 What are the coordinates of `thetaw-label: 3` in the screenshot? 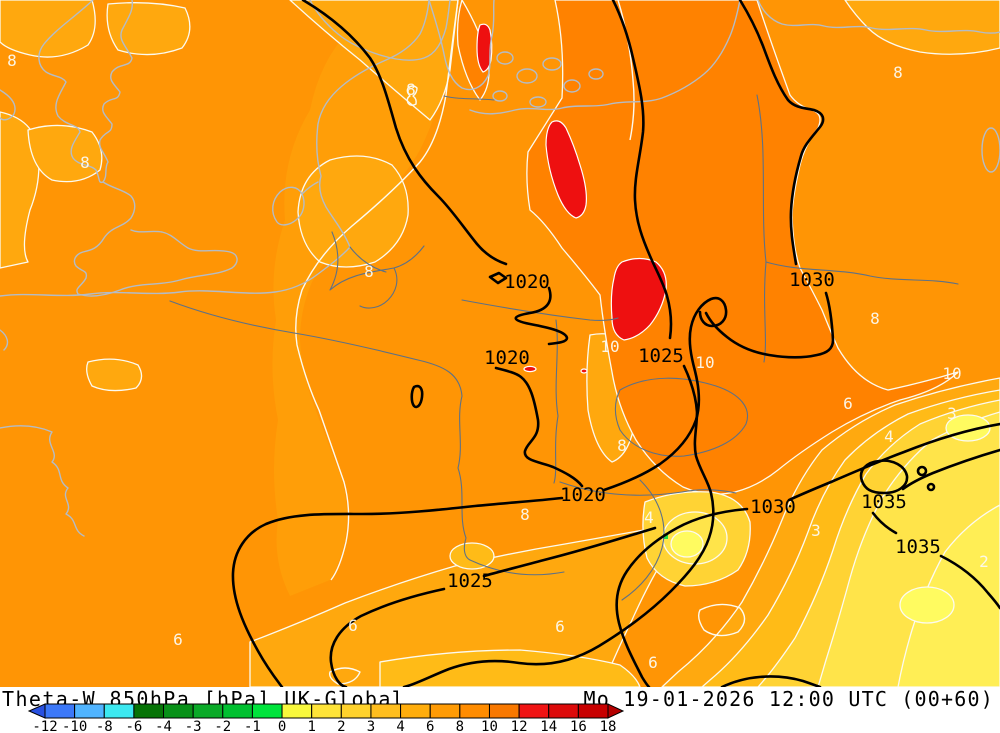 It's located at (816, 530).